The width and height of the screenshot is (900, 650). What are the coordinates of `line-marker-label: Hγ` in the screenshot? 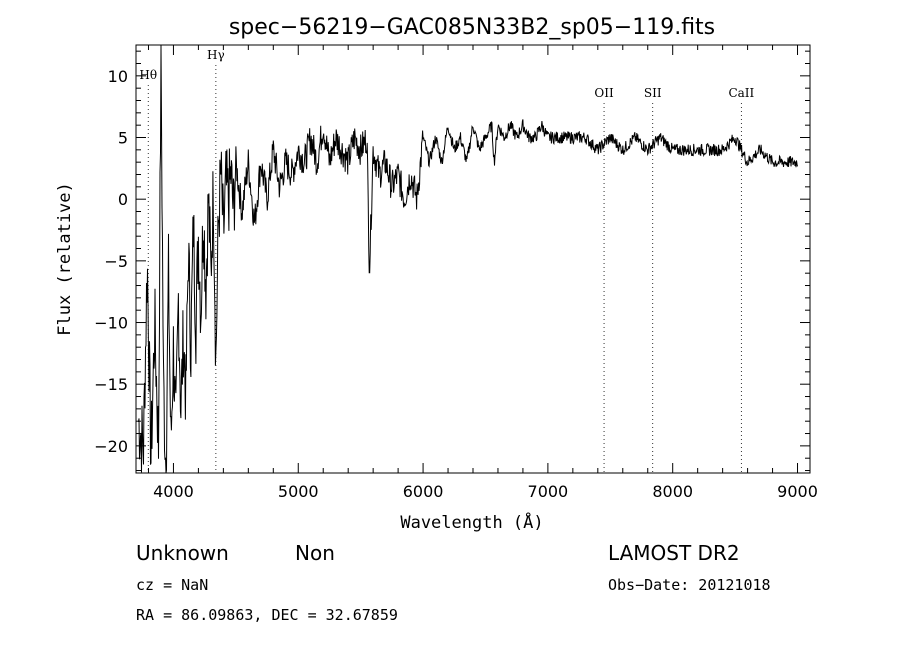 It's located at (216, 55).